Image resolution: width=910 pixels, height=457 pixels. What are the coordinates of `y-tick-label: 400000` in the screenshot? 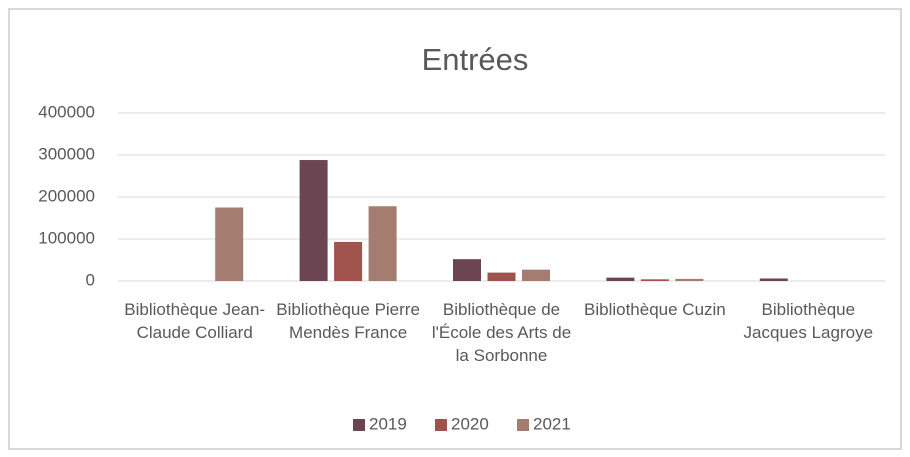 It's located at (66, 111).